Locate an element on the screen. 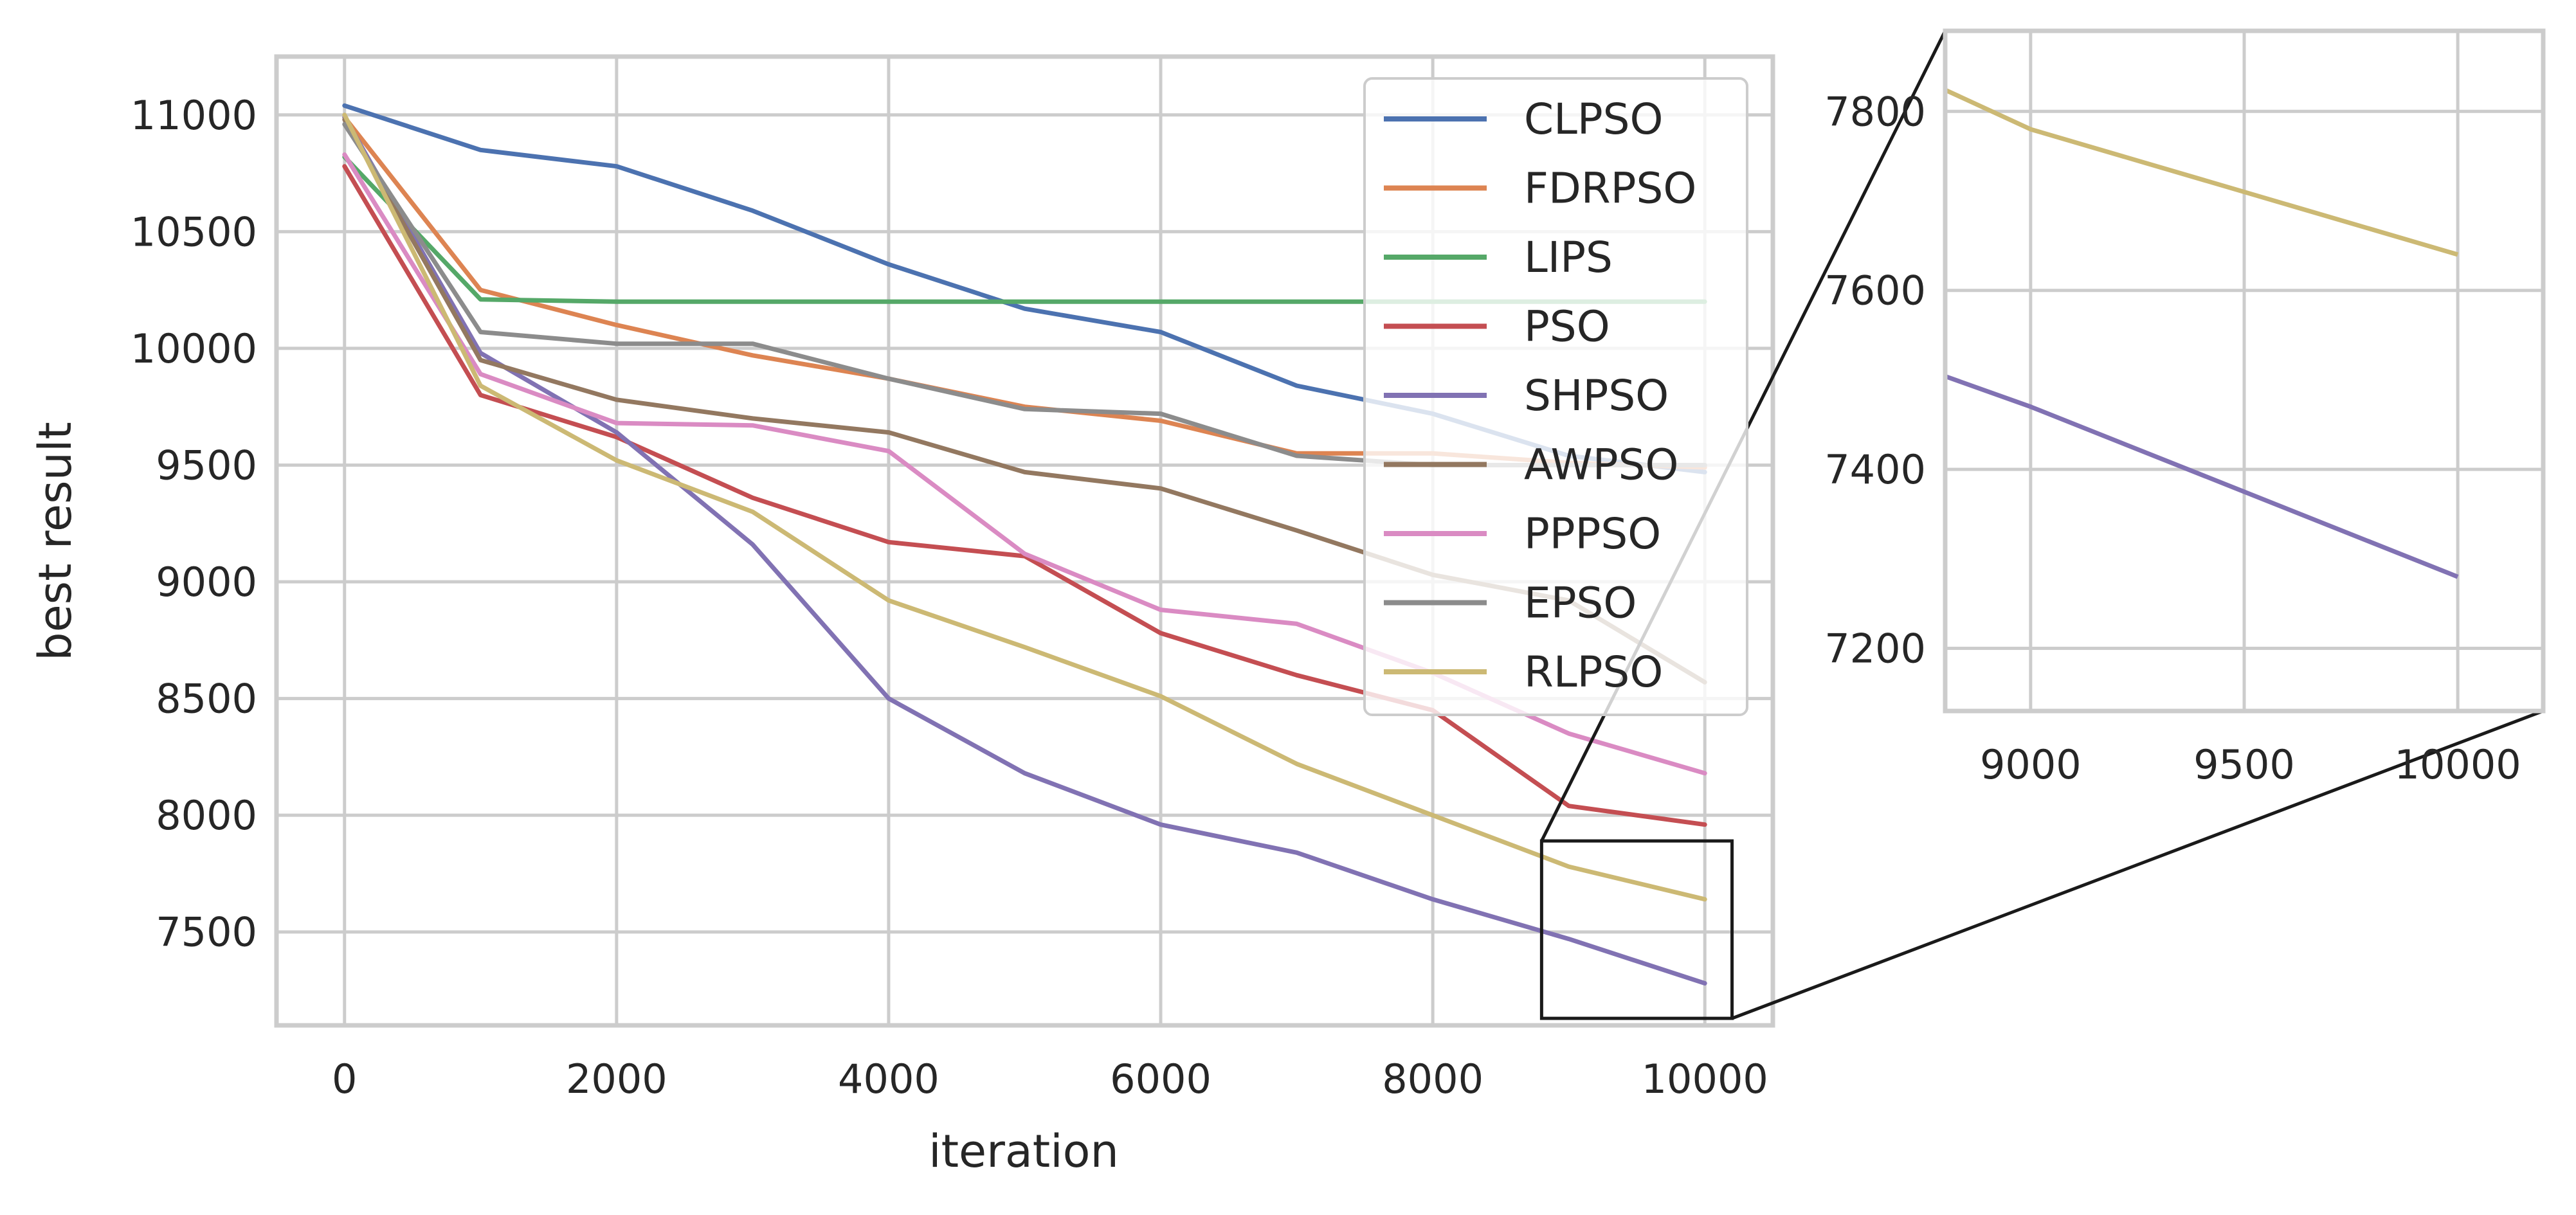  legend-label-rlpso: RLPSO is located at coordinates (1593, 672).